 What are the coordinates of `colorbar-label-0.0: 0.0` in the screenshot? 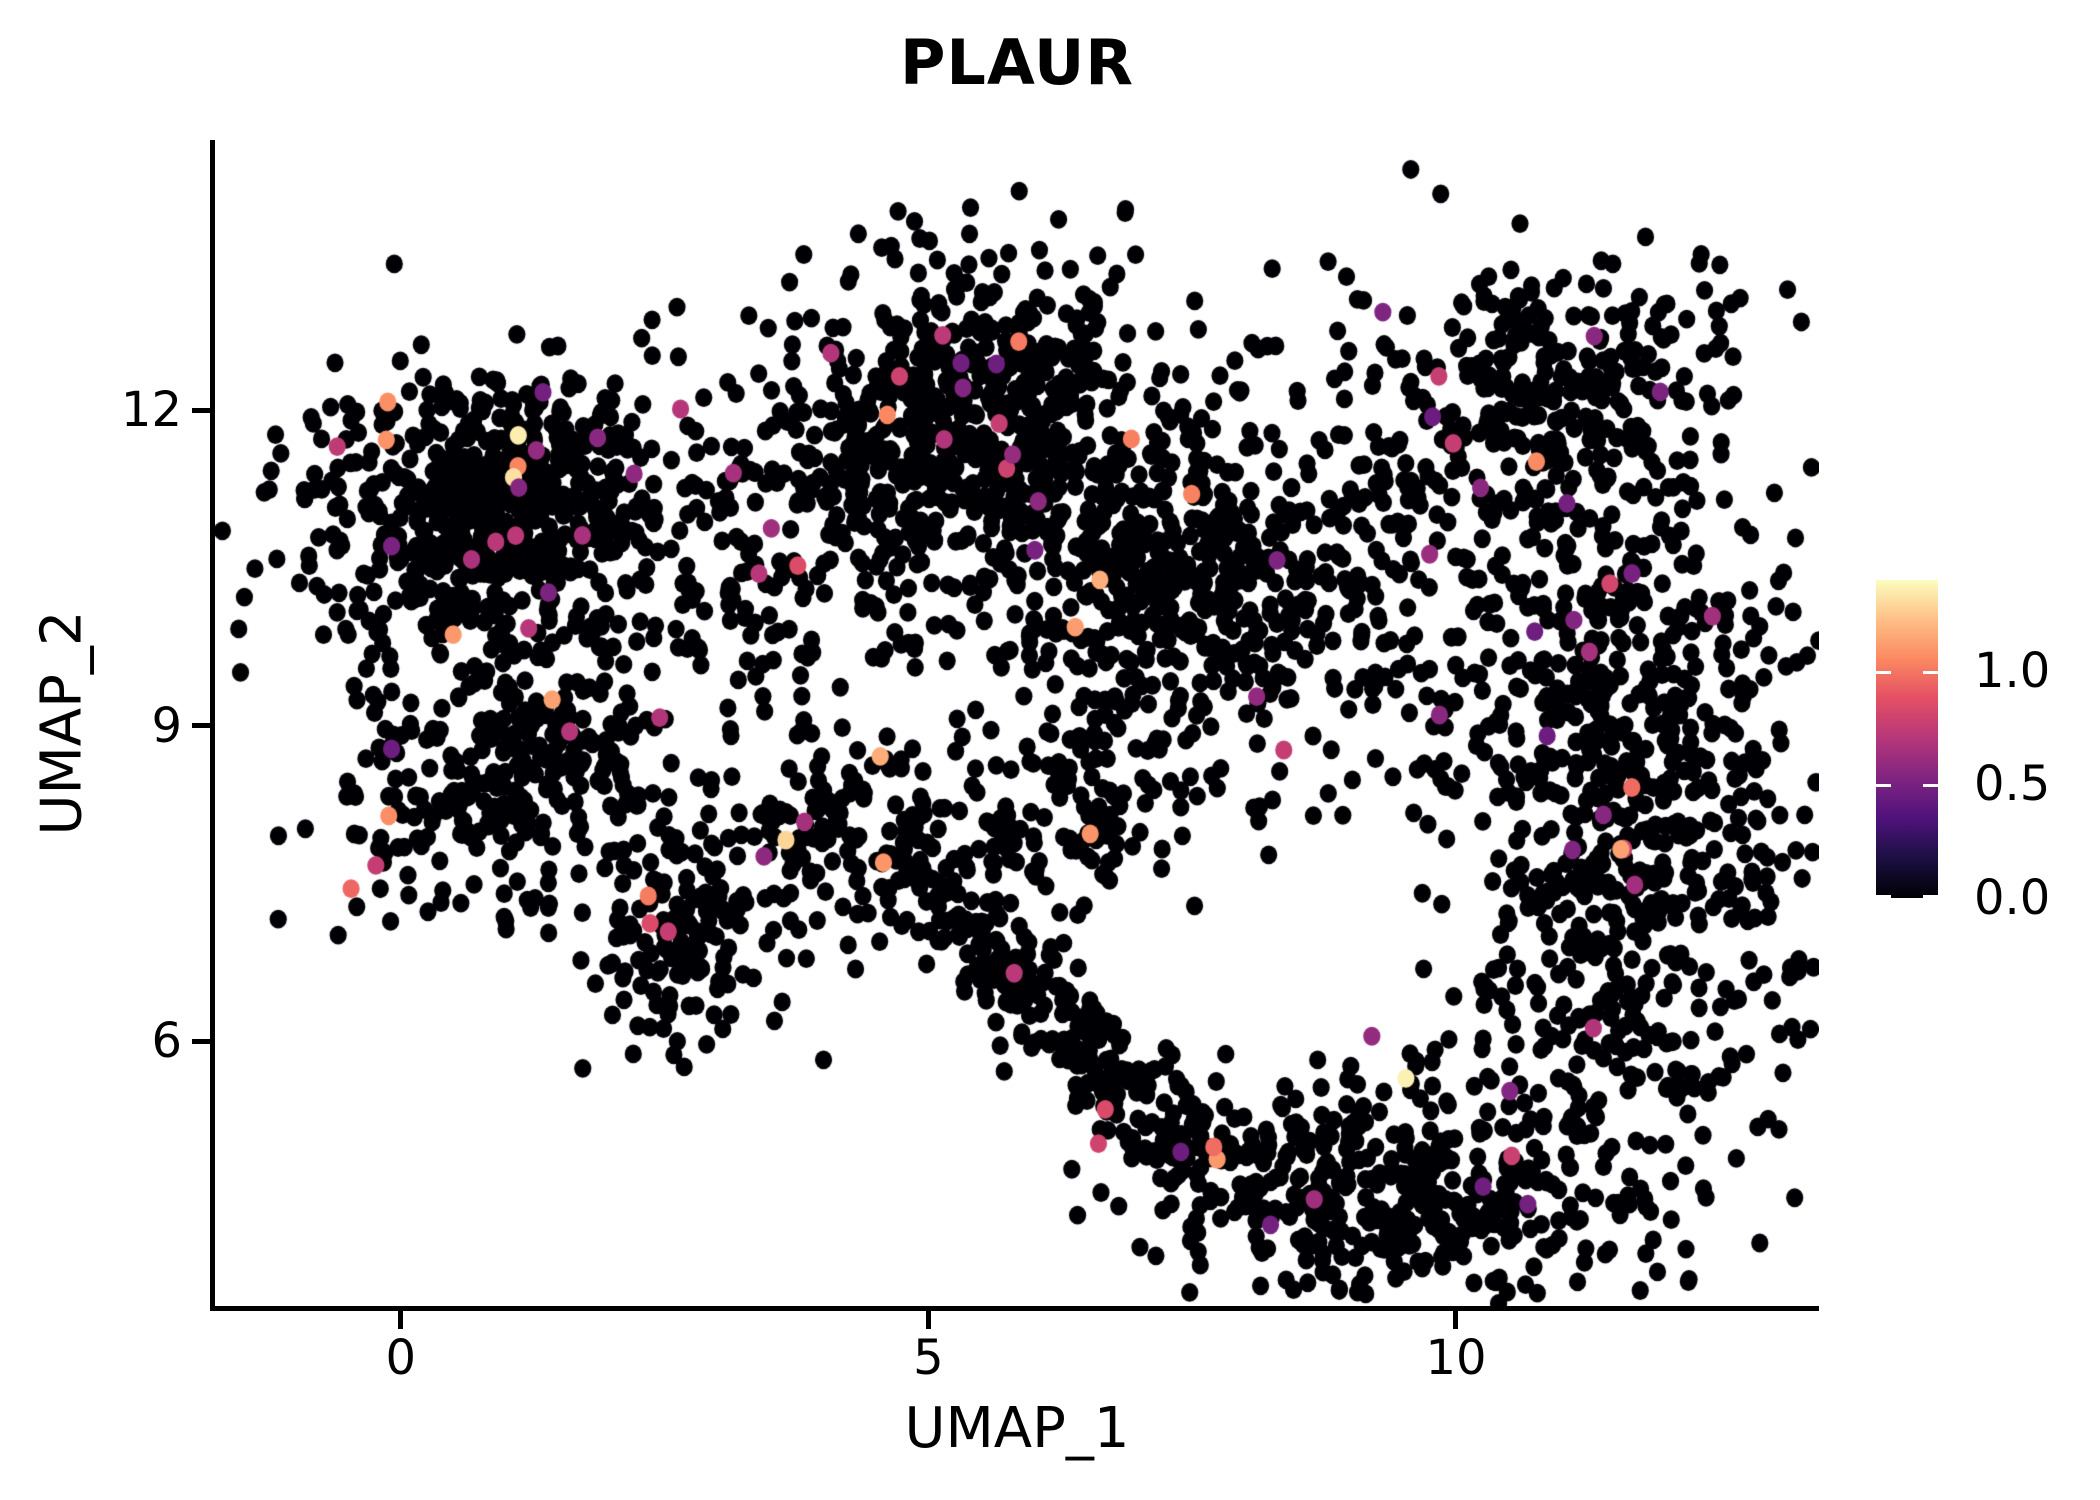 It's located at (2012, 898).